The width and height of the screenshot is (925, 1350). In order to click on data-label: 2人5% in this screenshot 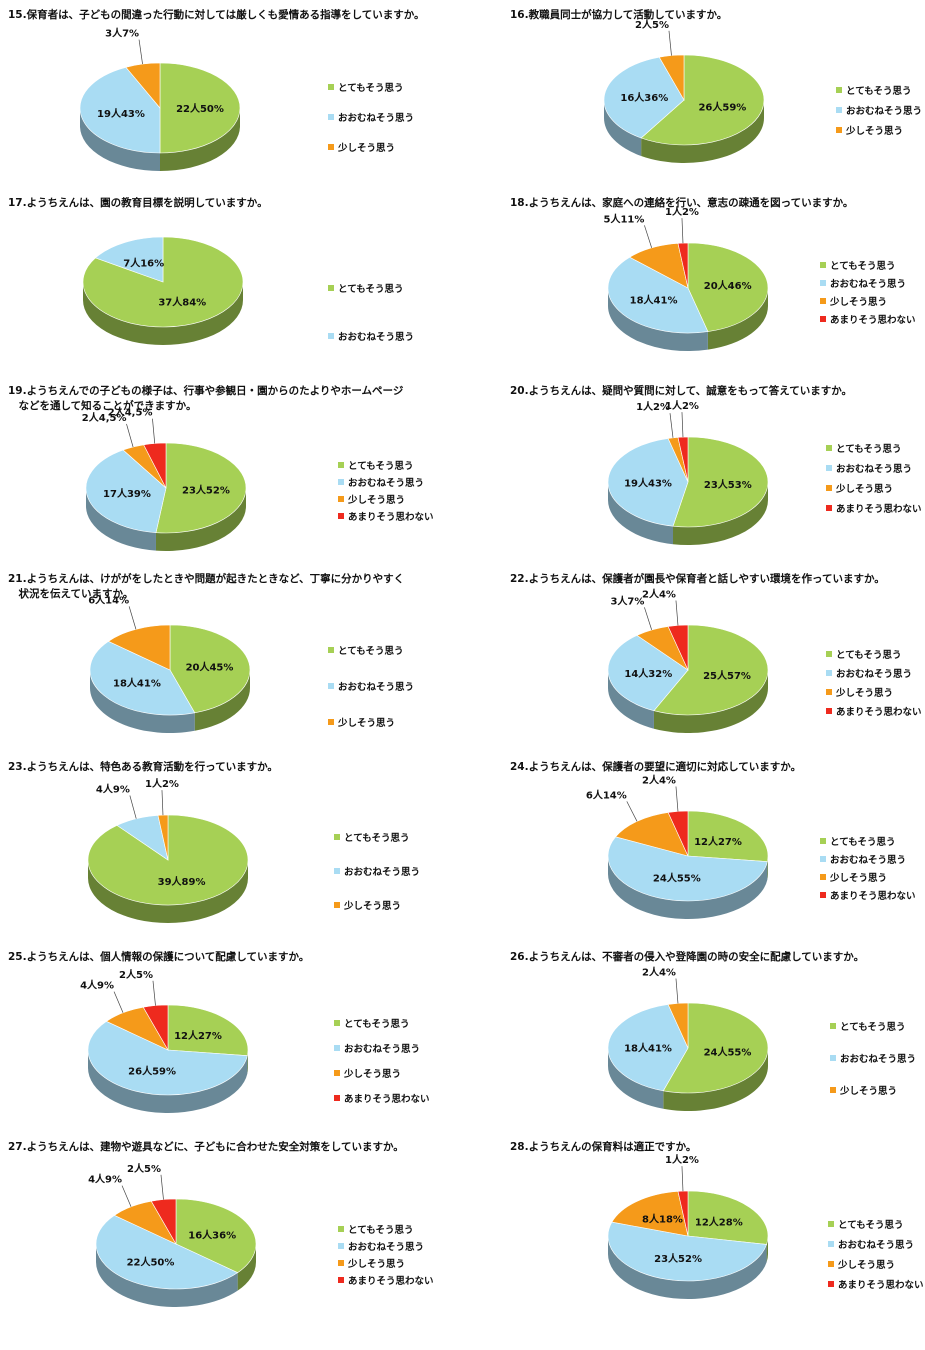, I will do `click(144, 1168)`.